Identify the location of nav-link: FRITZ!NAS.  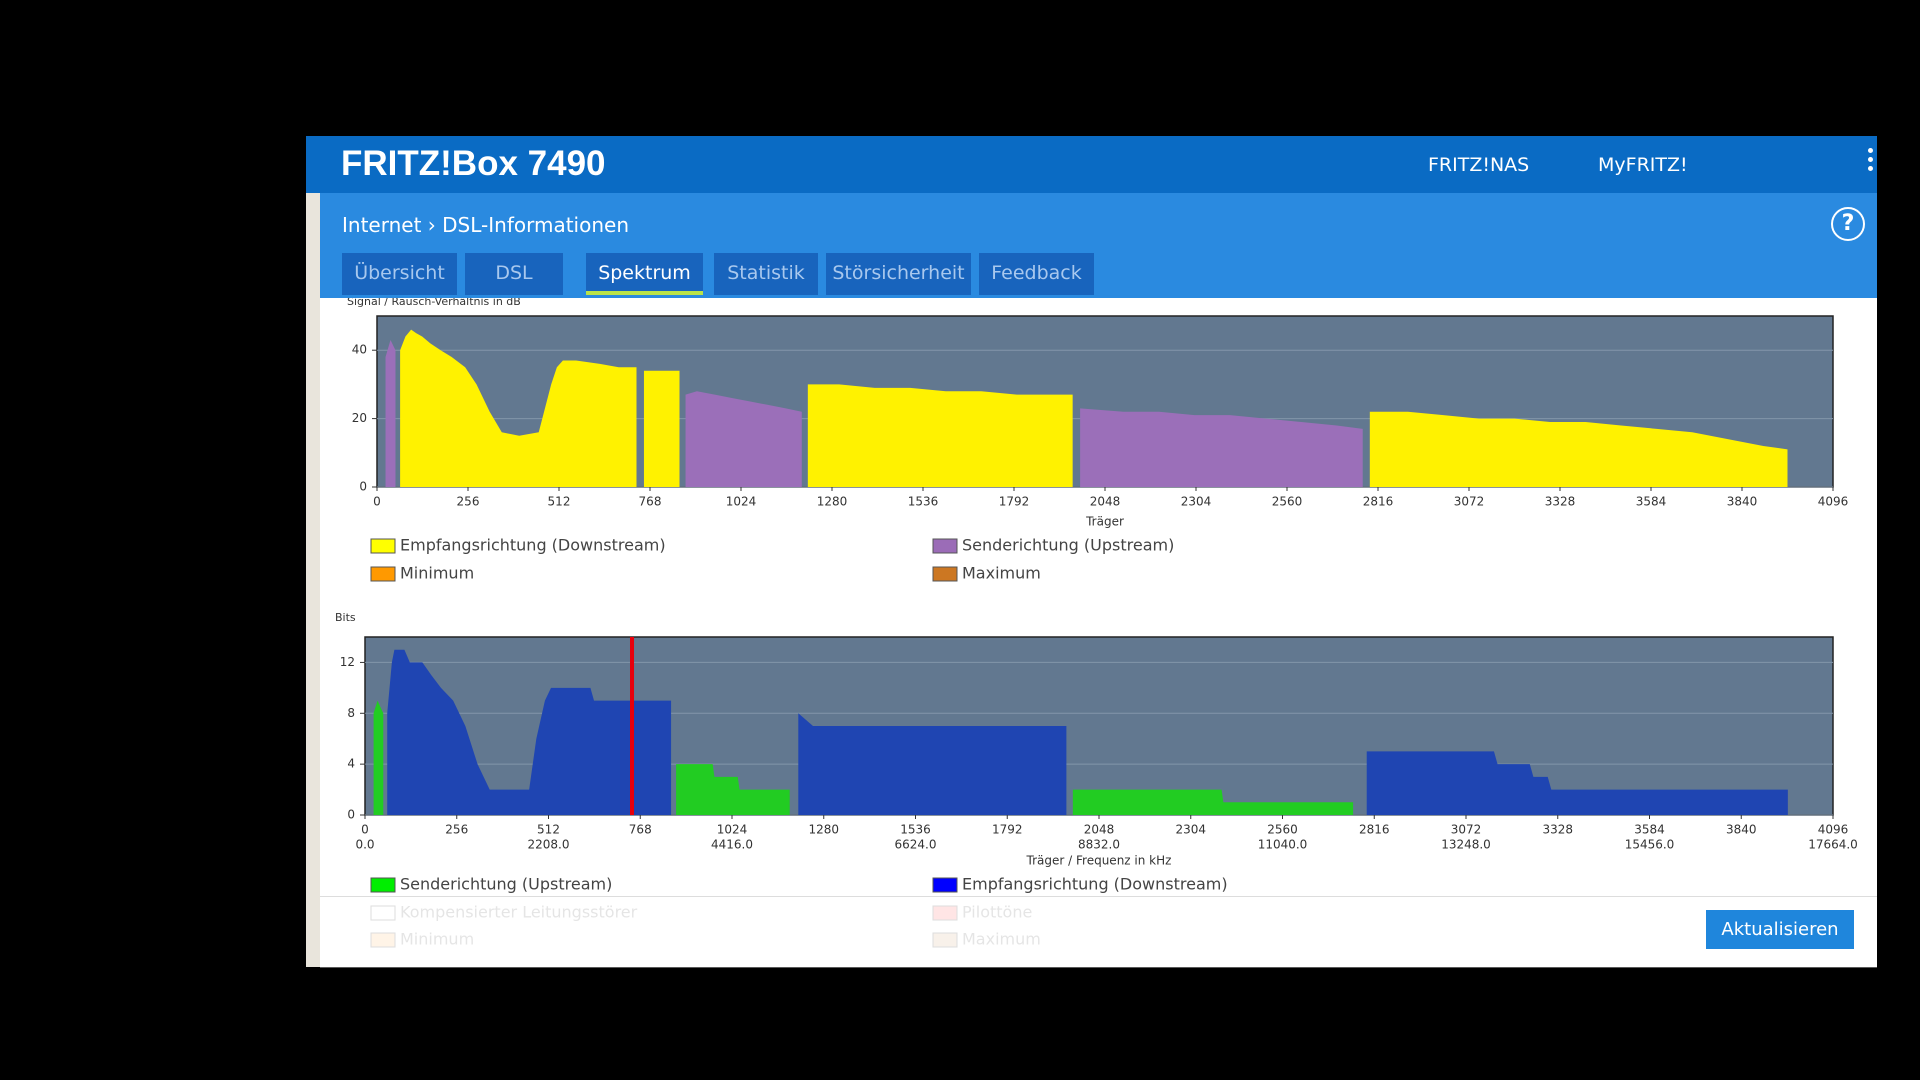
(1479, 165).